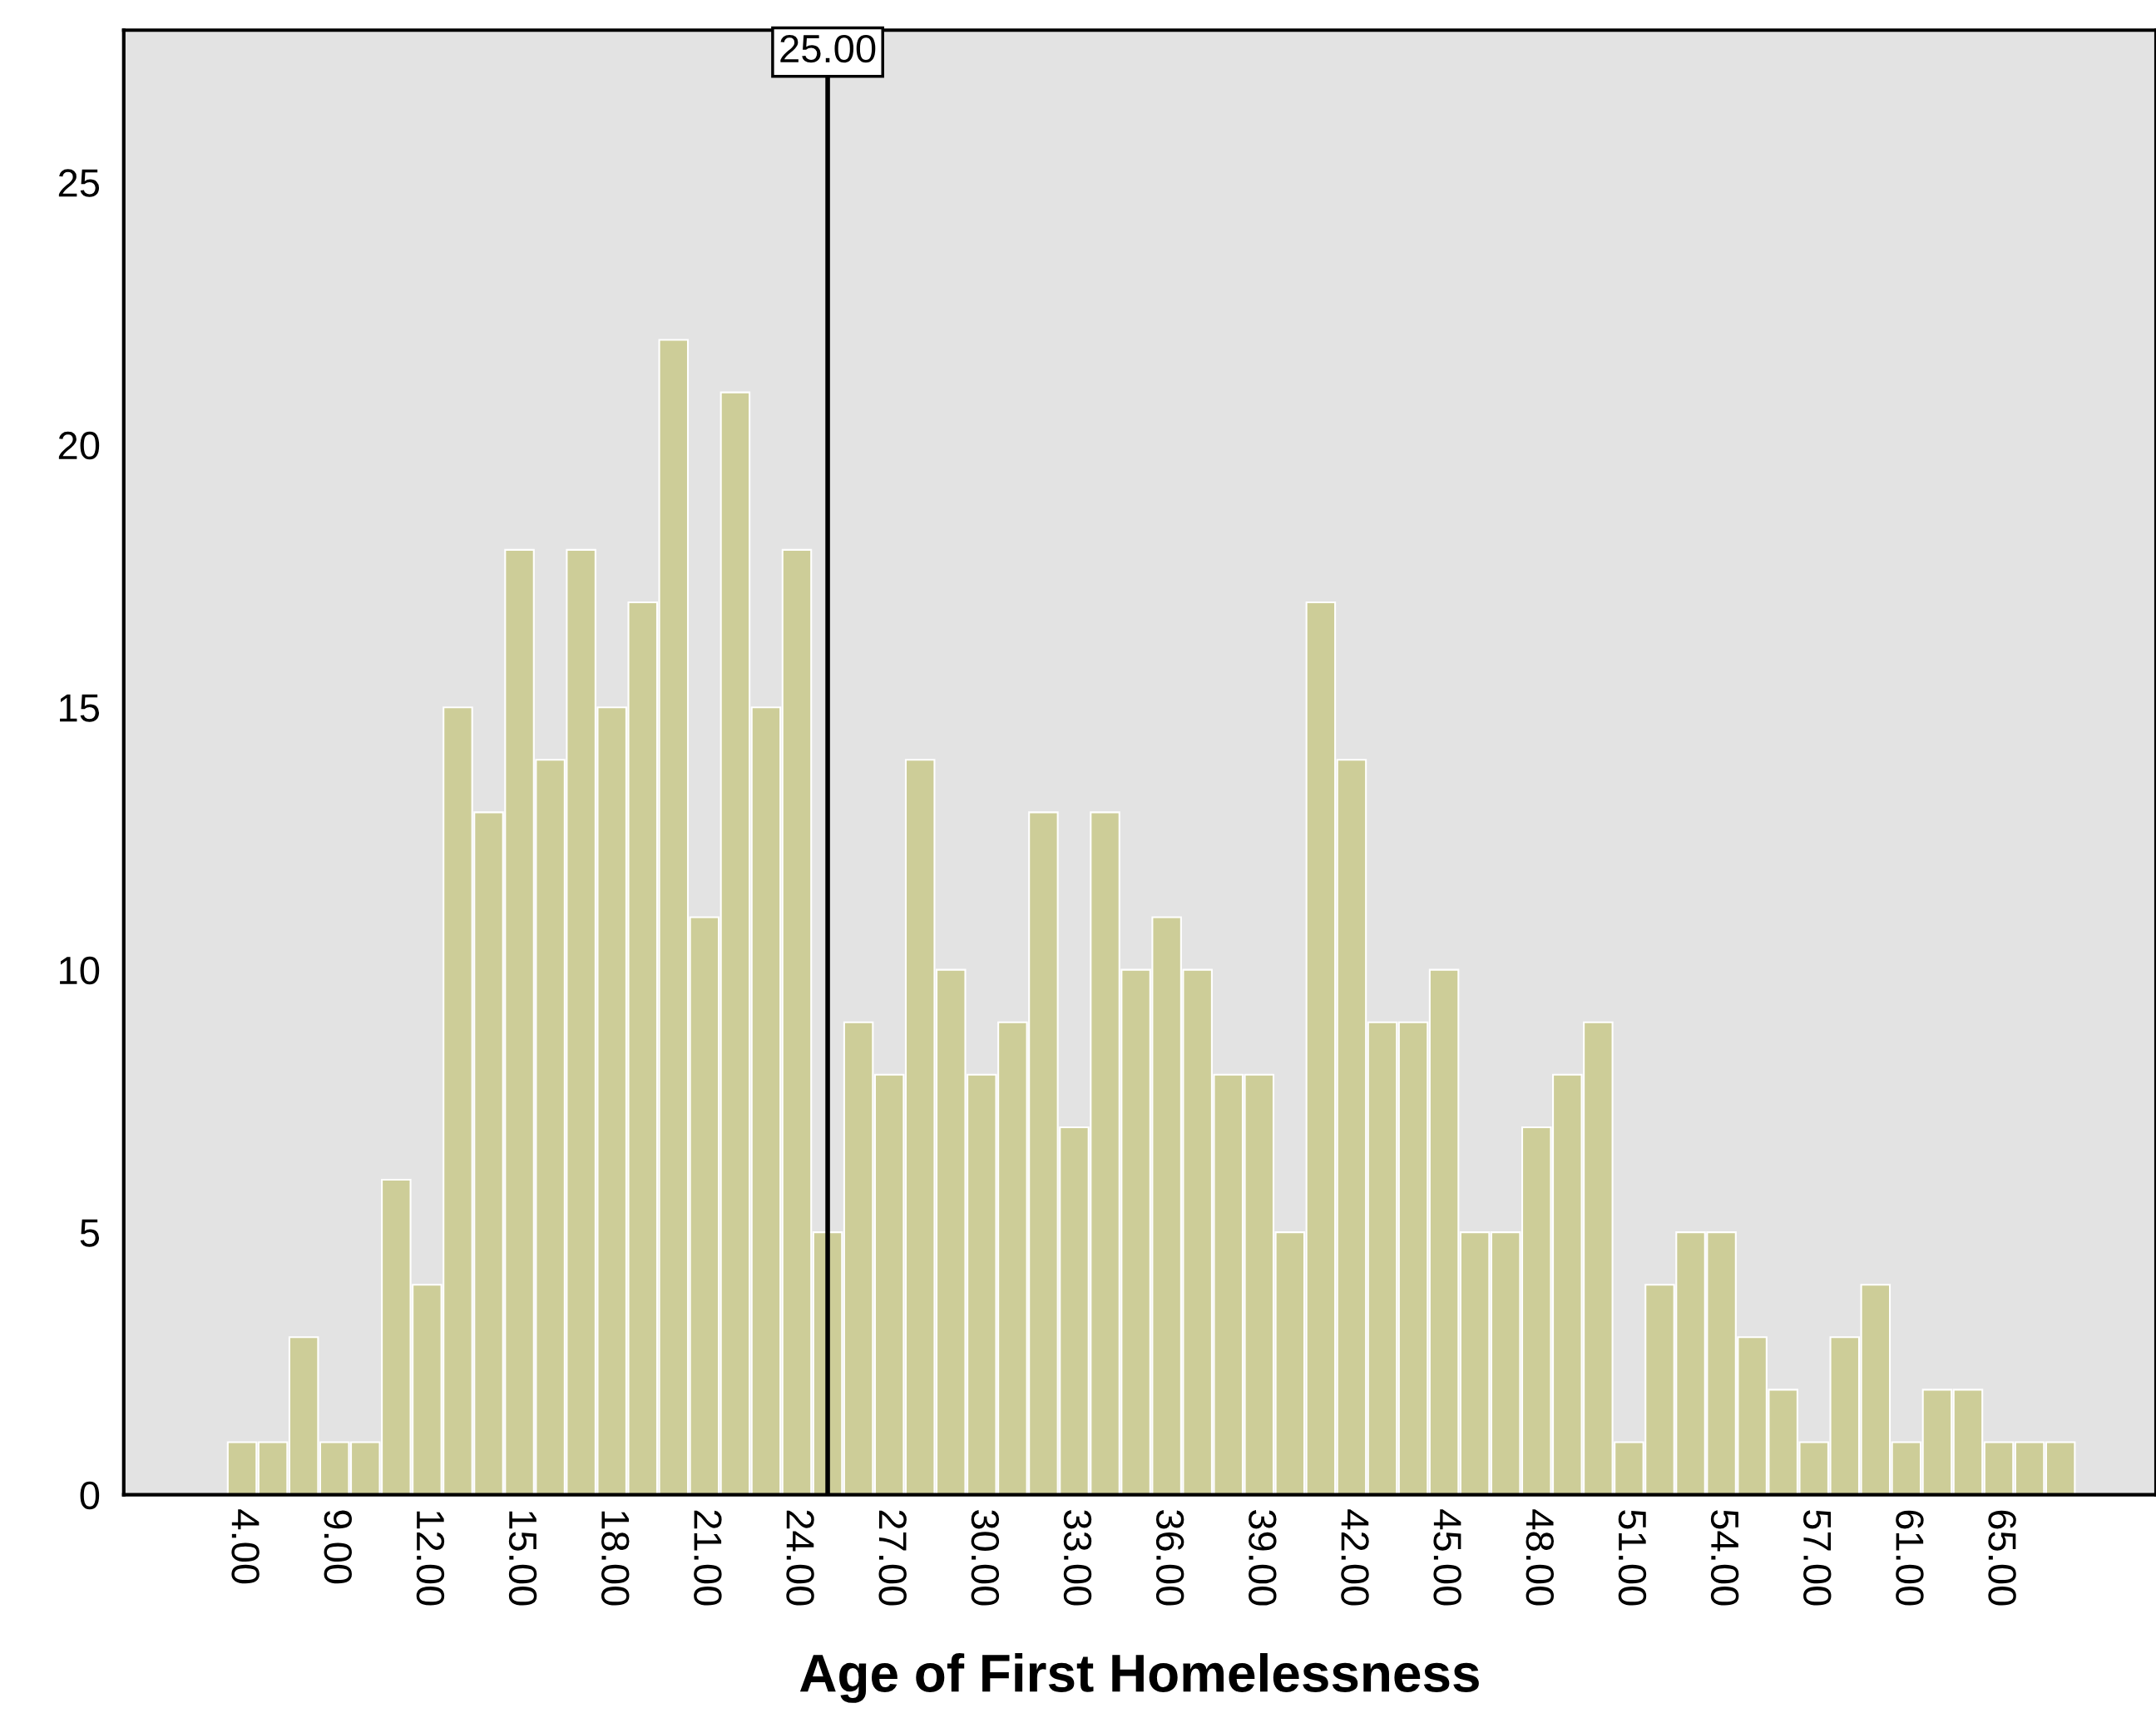  Describe the element at coordinates (800, 1558) in the screenshot. I see `x-tick-label: 24.00` at that location.